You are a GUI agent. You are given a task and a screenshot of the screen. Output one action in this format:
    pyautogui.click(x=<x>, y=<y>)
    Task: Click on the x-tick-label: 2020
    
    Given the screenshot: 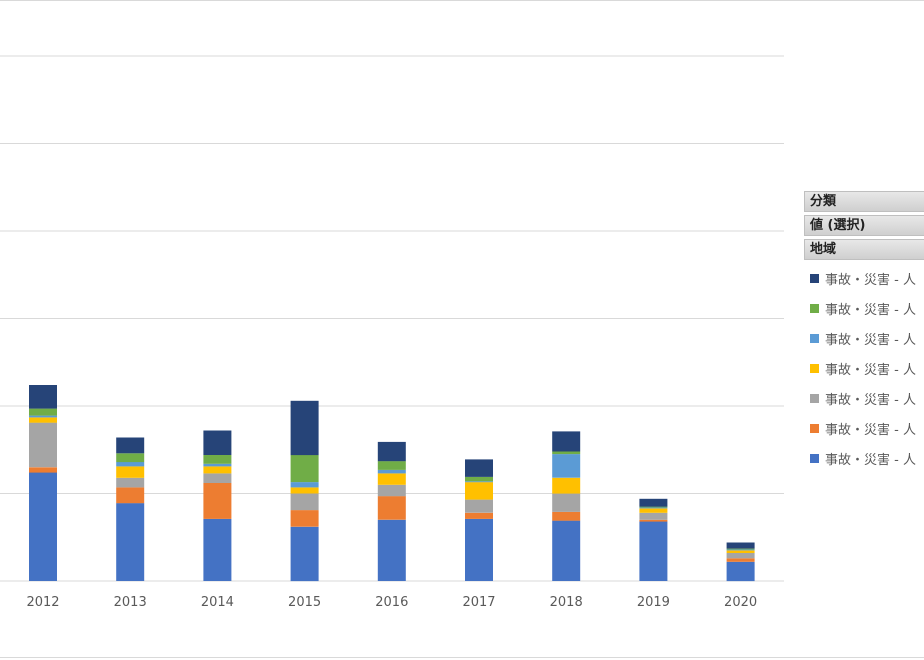 What is the action you would take?
    pyautogui.click(x=740, y=602)
    